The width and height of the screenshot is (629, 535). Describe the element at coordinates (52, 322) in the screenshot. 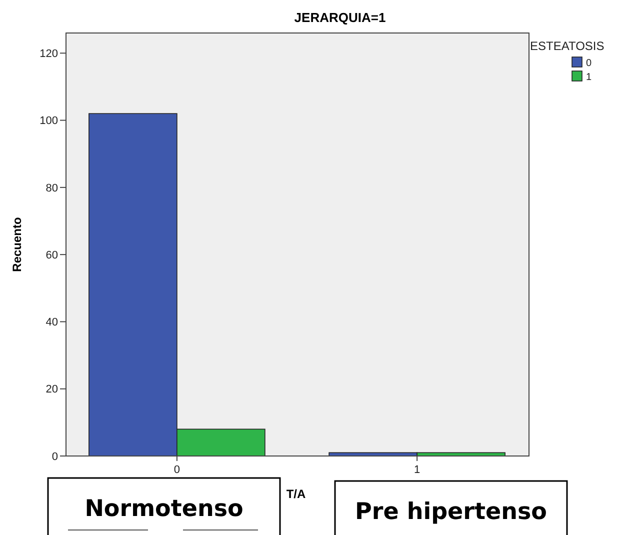

I see `y-tick-label: 40` at that location.